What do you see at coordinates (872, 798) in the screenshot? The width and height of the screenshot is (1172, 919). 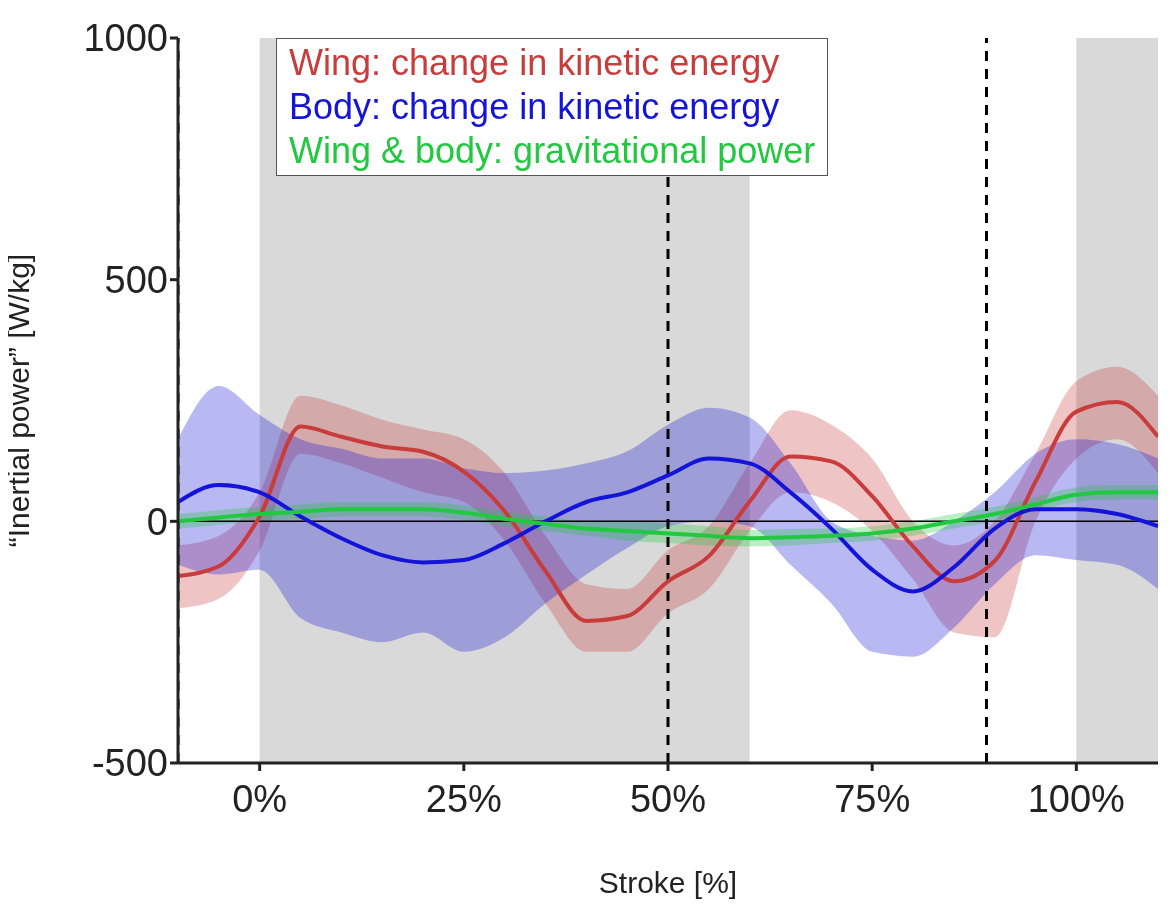 I see `x-tick-label: 75%` at bounding box center [872, 798].